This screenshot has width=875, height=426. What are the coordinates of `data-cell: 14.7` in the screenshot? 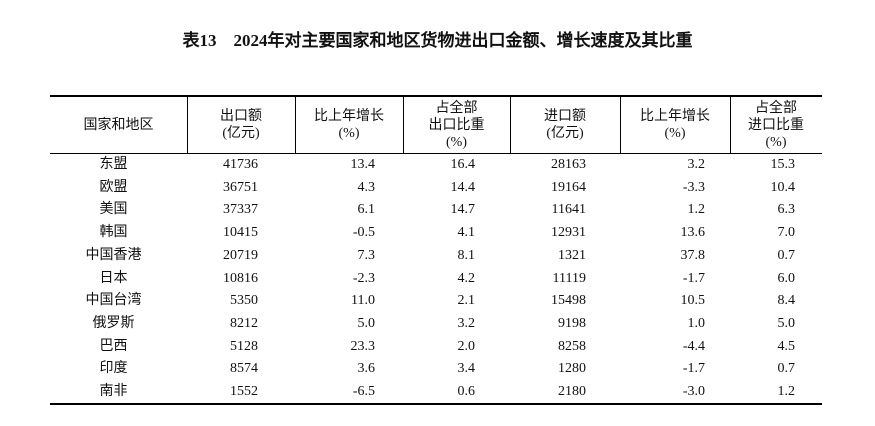 It's located at (463, 210).